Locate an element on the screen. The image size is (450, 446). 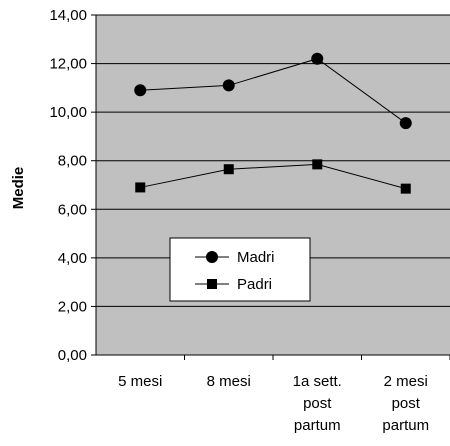
y-tick-label-1: 2,00 is located at coordinates (72, 306).